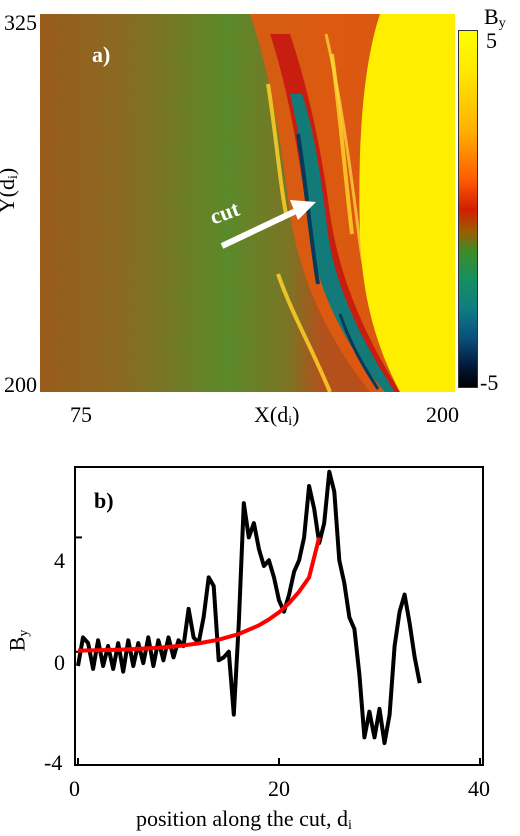 The image size is (520, 836). I want to click on cut-arrow, so click(260, 228).